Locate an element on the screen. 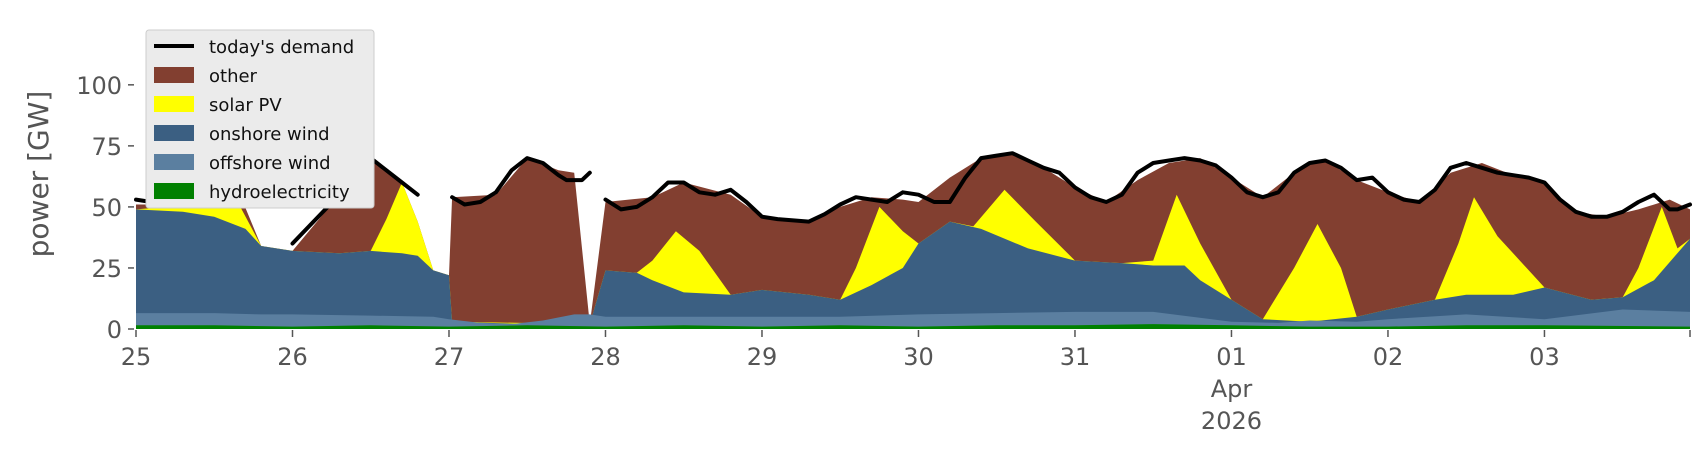 The width and height of the screenshot is (1706, 464). x-tick-label: 30 is located at coordinates (918, 357).